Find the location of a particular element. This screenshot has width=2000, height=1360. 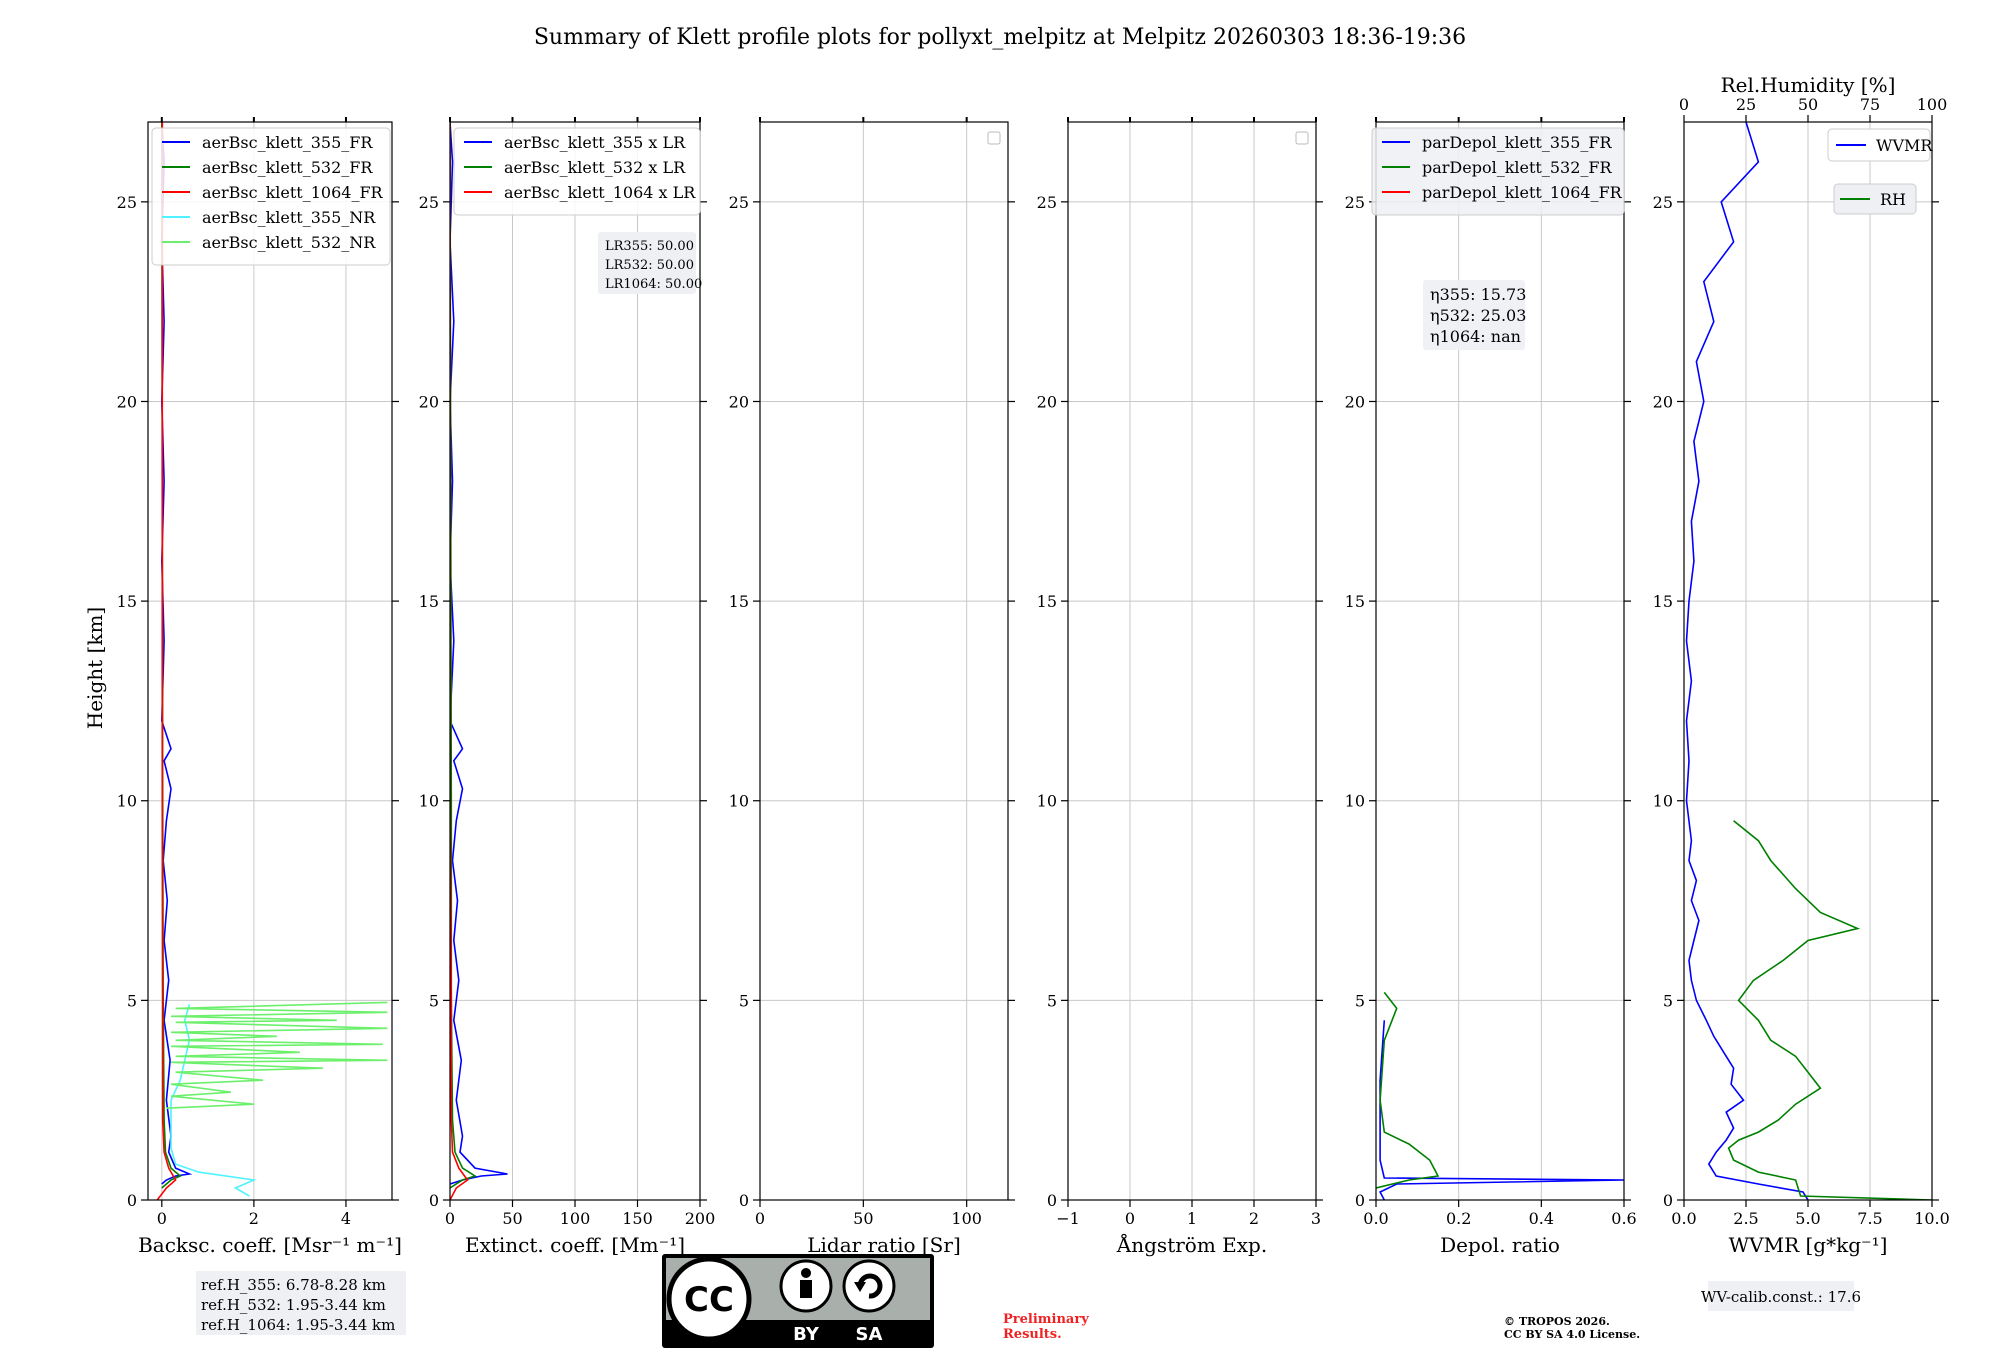

x-tick-label: 5.0 is located at coordinates (1807, 1218).